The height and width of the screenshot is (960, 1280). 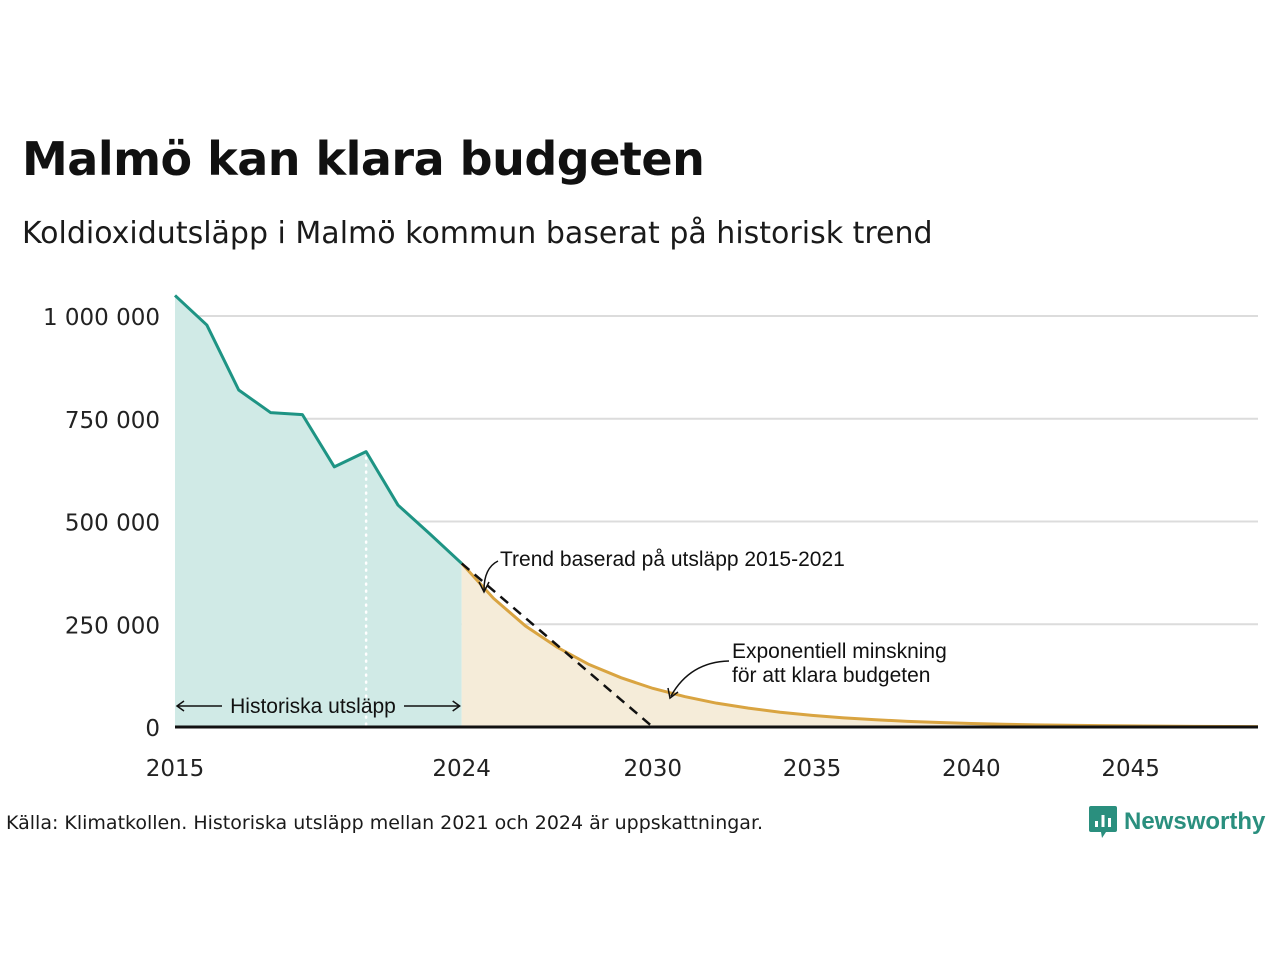 I want to click on brand-name: Newsworthy, so click(x=1195, y=821).